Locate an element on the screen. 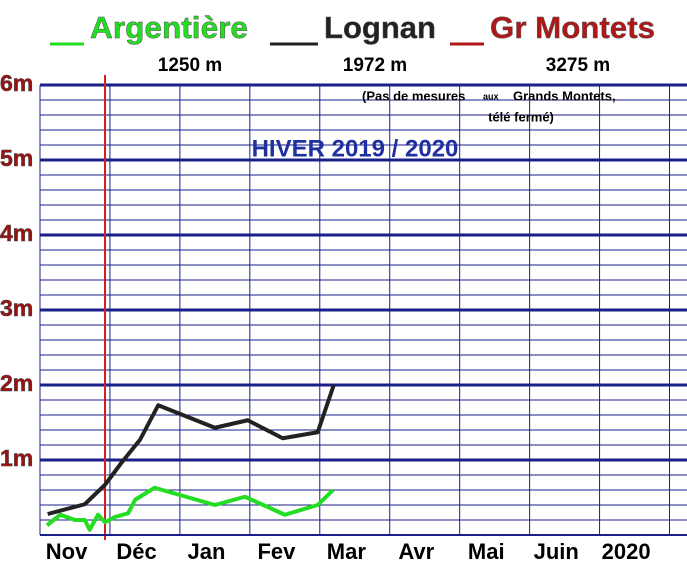 This screenshot has height=566, width=687. legend-label: Lognan is located at coordinates (380, 27).